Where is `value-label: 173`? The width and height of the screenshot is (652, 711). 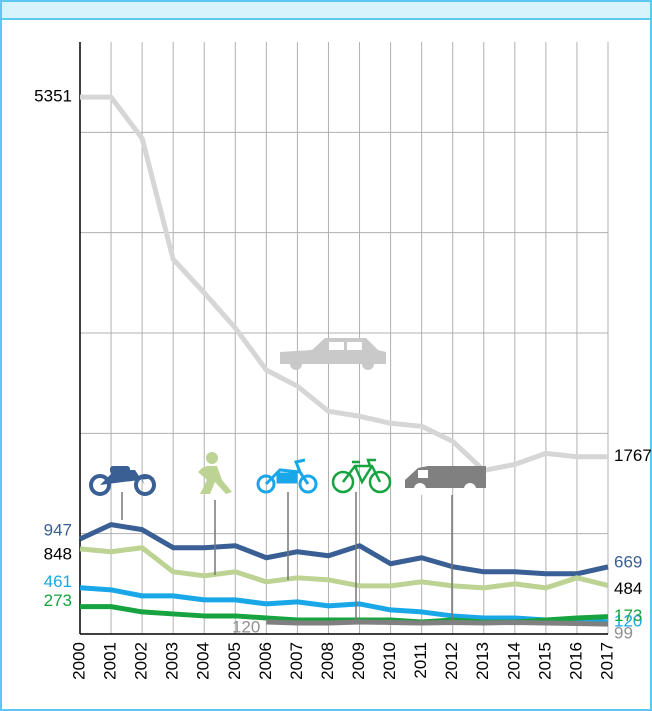
value-label: 173 is located at coordinates (628, 615).